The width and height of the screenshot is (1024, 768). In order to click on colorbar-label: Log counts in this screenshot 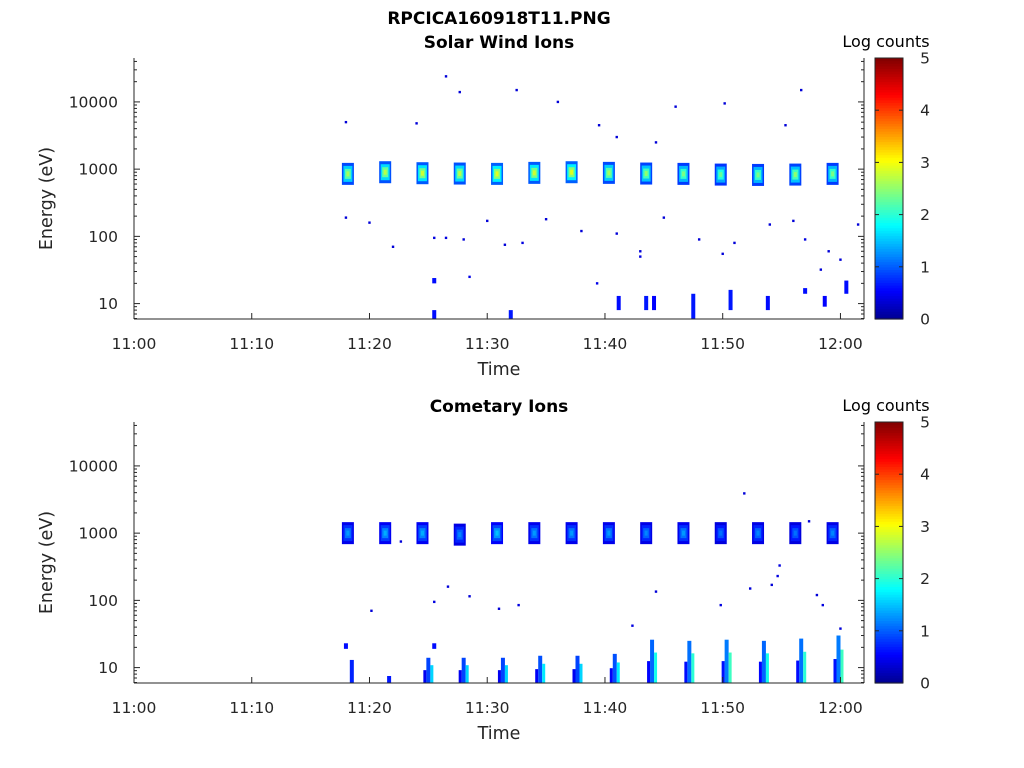, I will do `click(885, 41)`.